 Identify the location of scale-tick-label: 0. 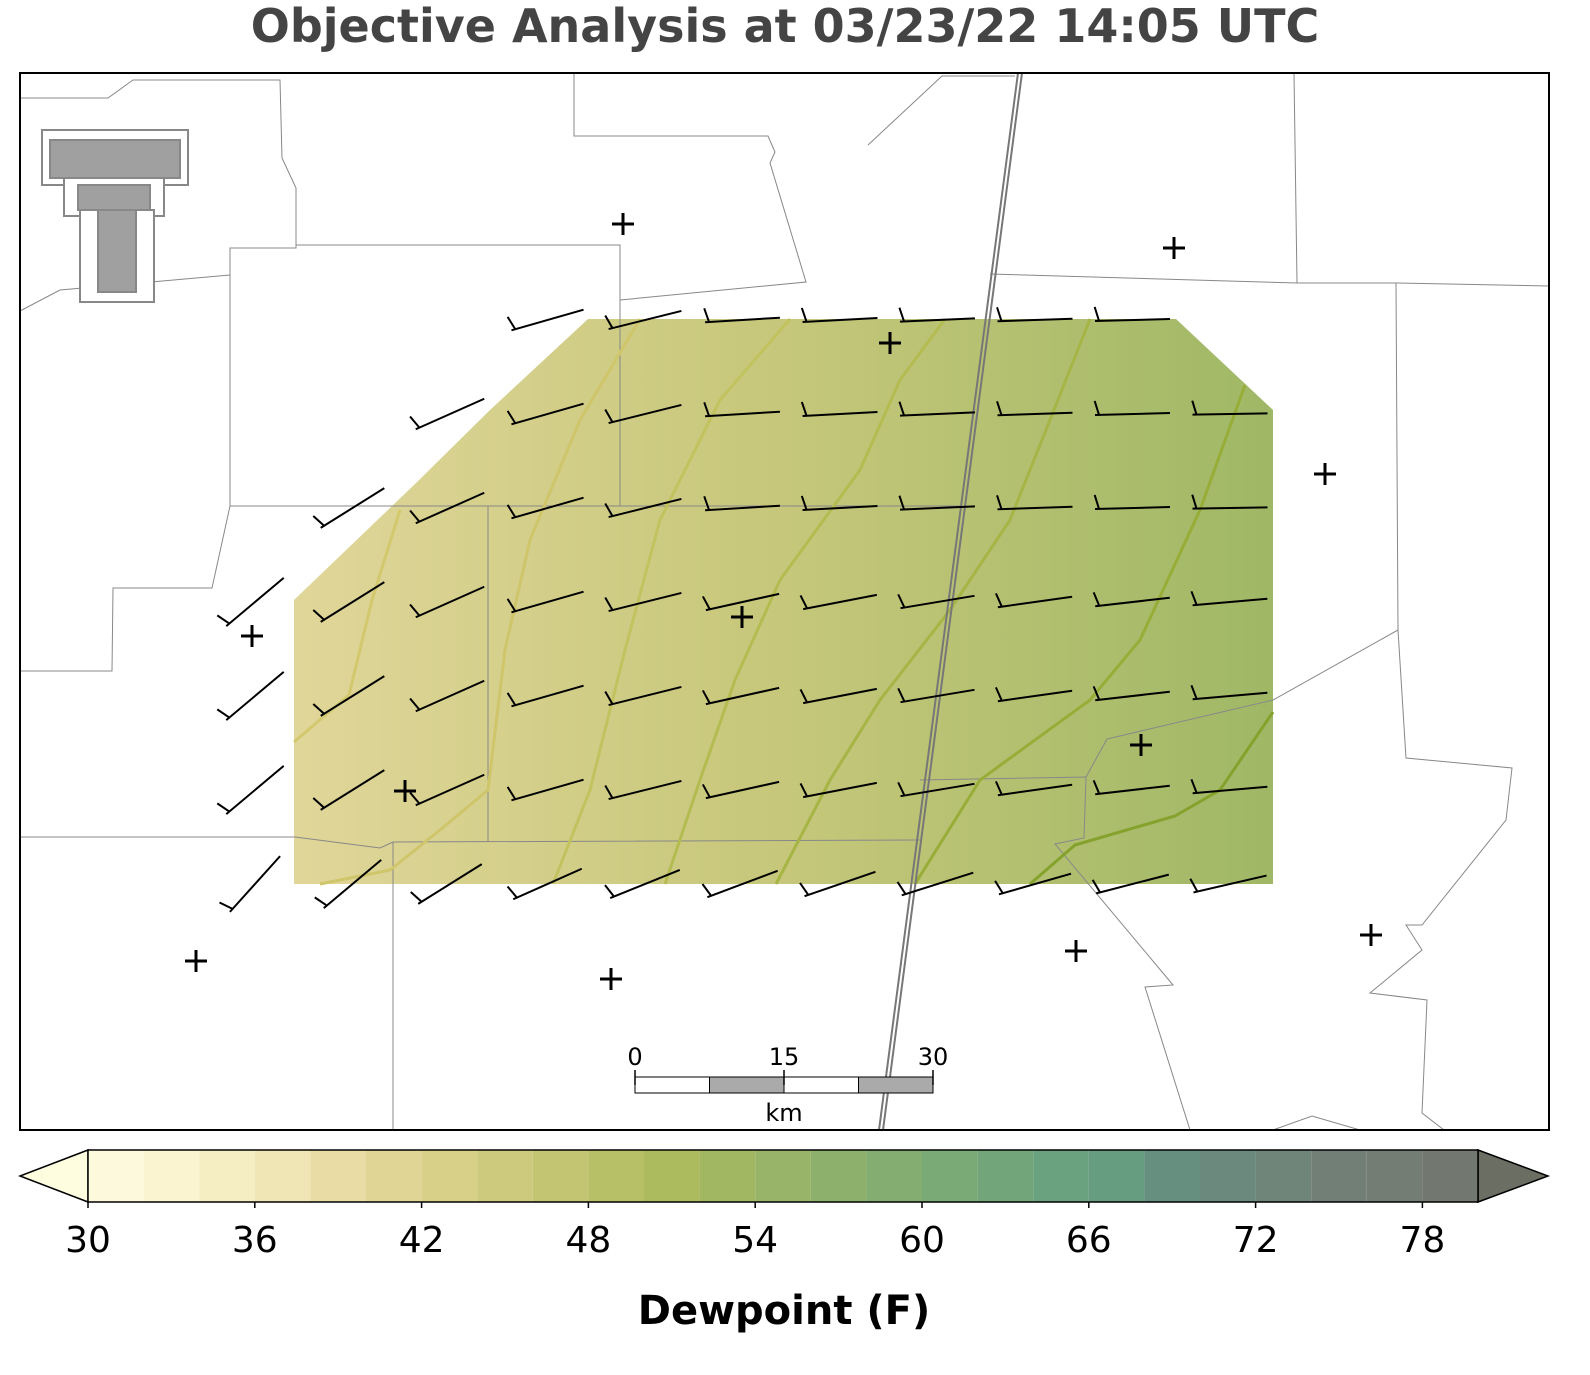
(634, 1057).